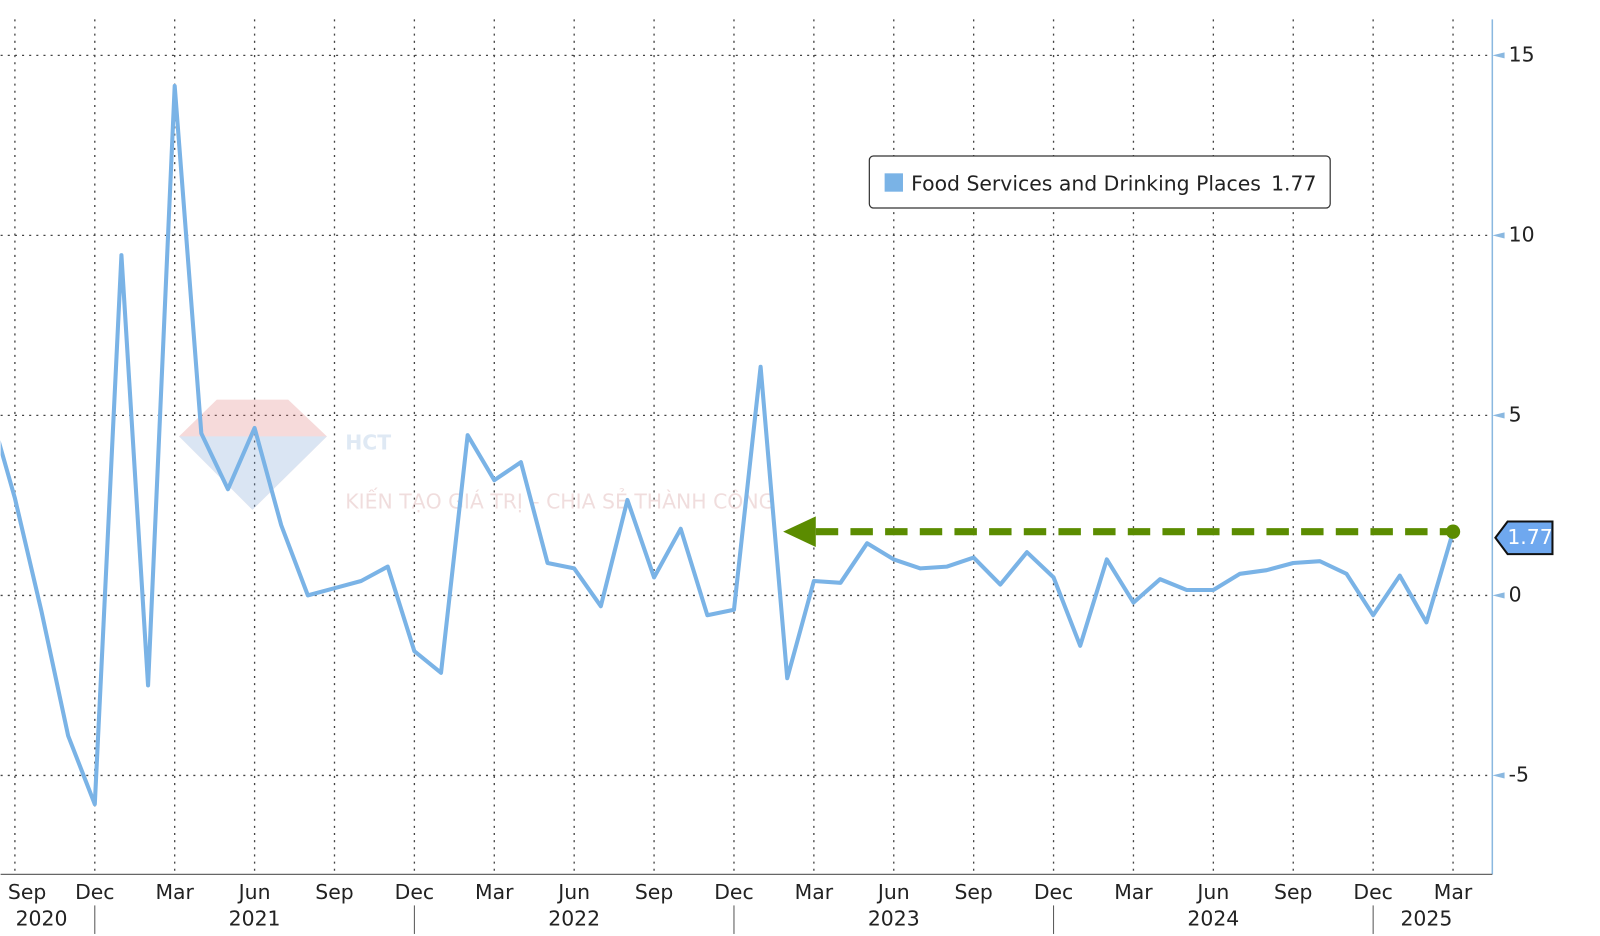 Image resolution: width=1600 pixels, height=936 pixels. I want to click on legend: Food Services and Drinking Places 1.77, so click(1099, 182).